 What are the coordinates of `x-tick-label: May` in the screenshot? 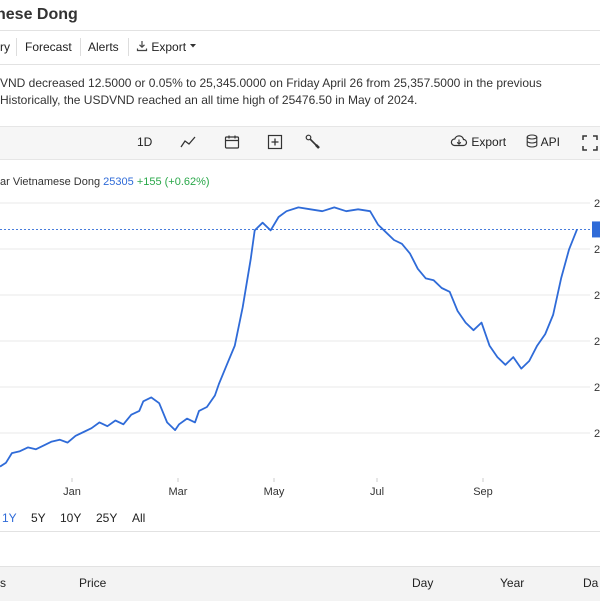 It's located at (274, 492).